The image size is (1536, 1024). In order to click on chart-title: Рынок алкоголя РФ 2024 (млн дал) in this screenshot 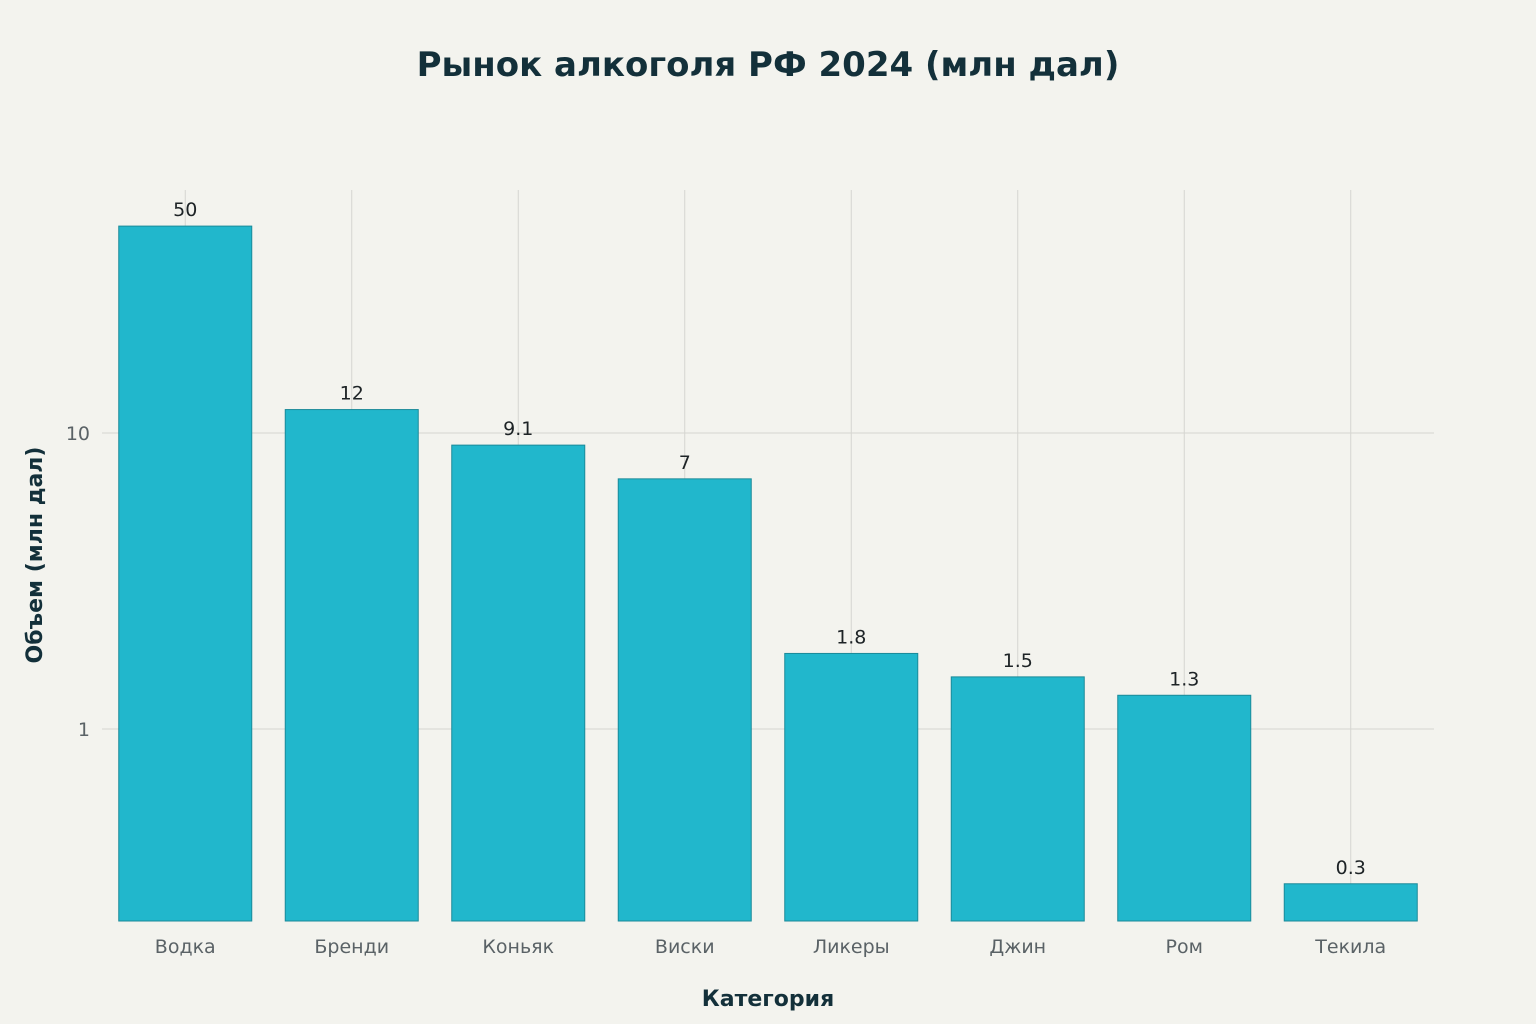, I will do `click(768, 65)`.